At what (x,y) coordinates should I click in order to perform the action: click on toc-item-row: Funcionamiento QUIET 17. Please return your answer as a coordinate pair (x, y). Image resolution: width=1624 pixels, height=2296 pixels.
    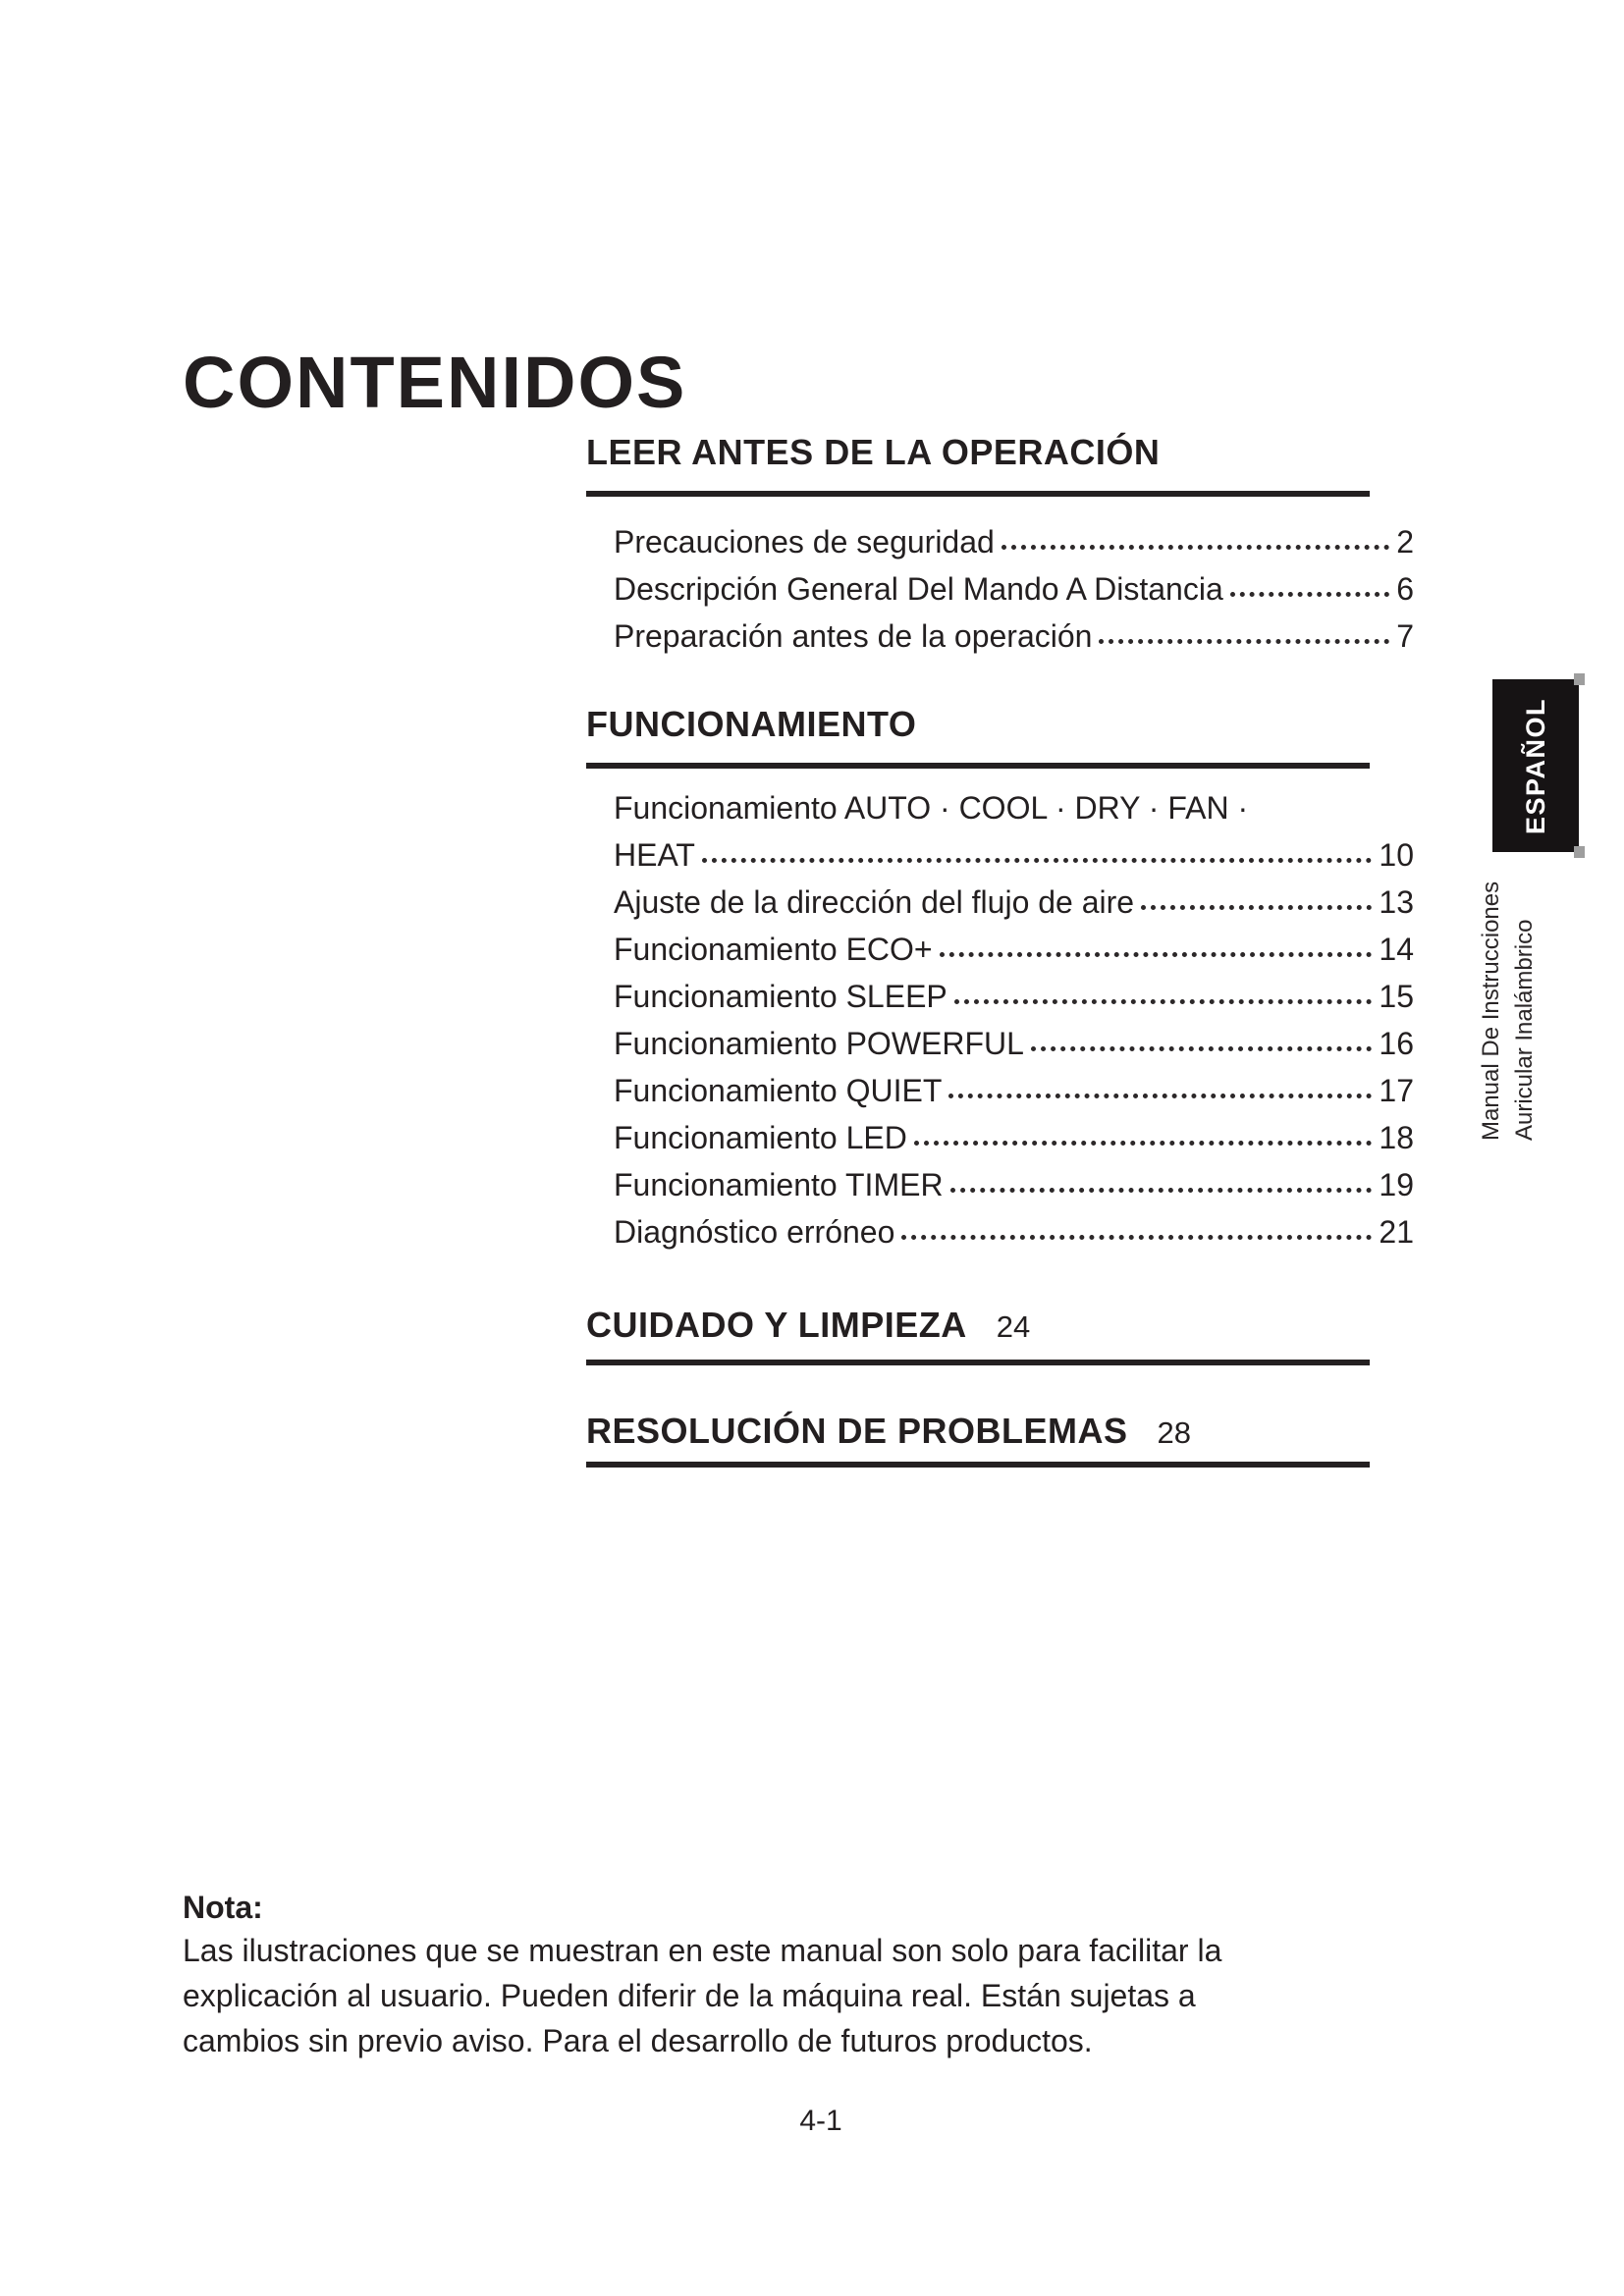
    Looking at the image, I should click on (1014, 1090).